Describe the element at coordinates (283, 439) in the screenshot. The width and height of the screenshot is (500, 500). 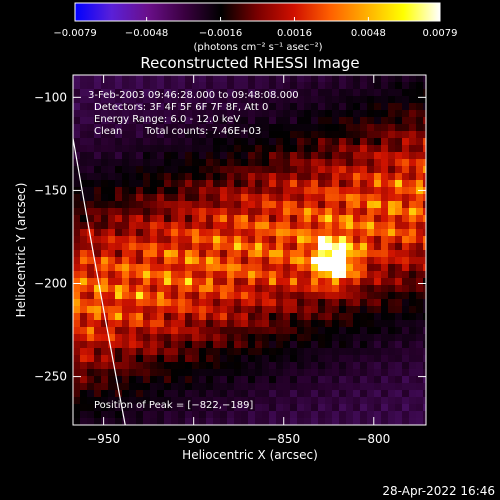
I see `x-tick-label: −850` at that location.